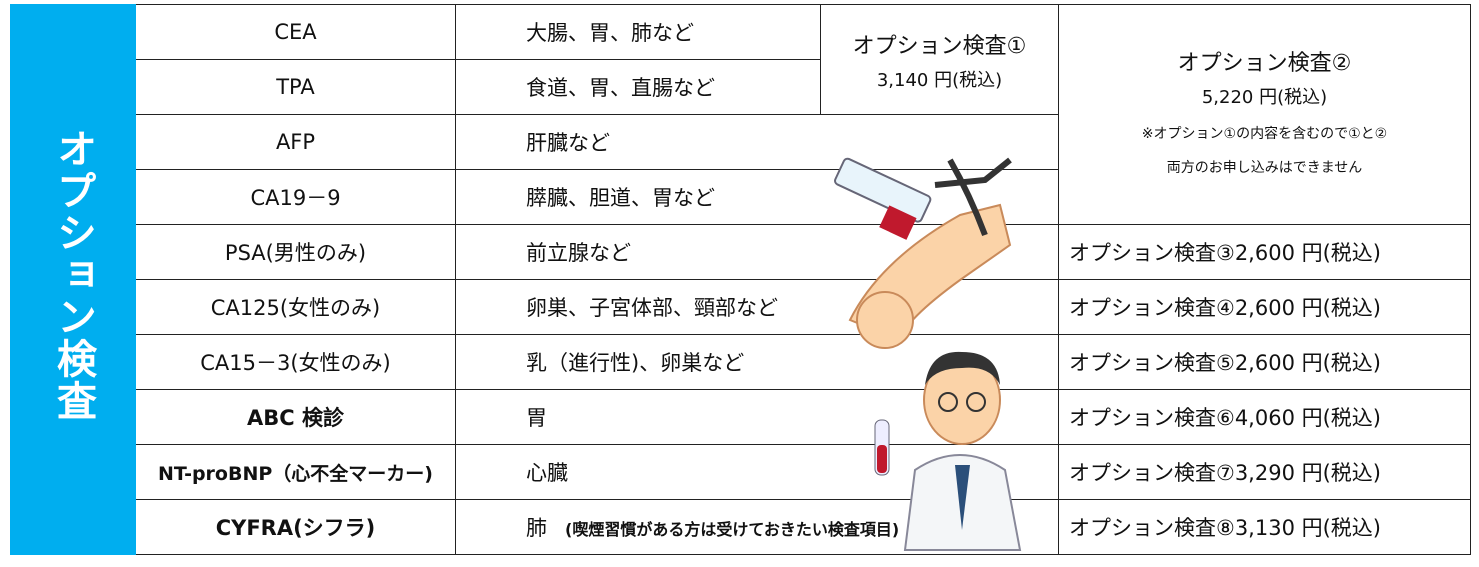  I want to click on side-cell: オプション検査, so click(73, 279).